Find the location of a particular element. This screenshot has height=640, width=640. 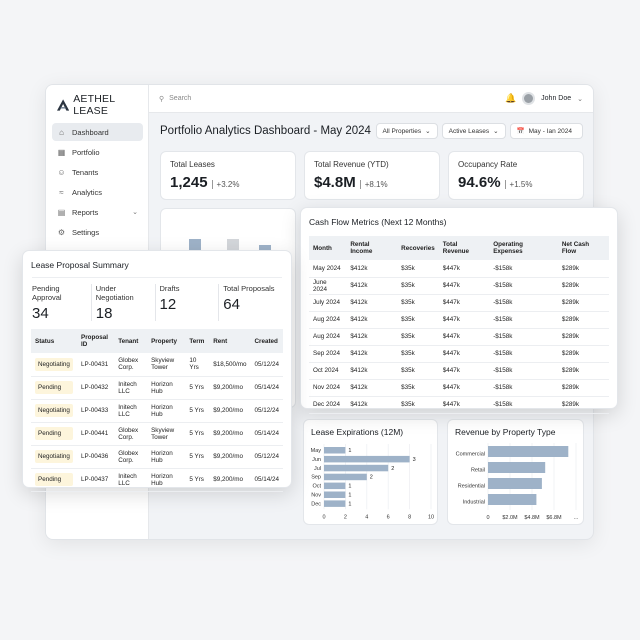

category-label: Oct is located at coordinates (316, 487).